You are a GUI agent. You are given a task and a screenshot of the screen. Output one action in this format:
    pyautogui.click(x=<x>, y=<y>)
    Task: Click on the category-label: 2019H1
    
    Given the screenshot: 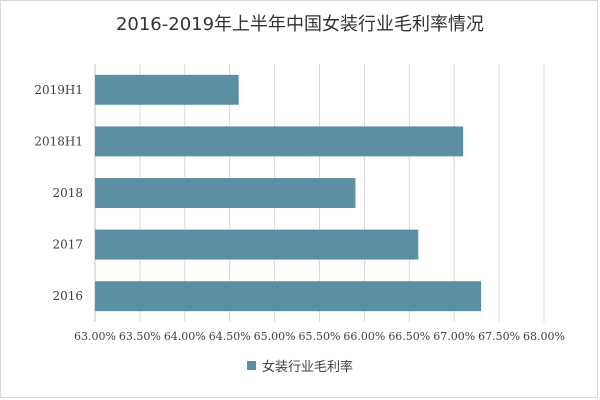 What is the action you would take?
    pyautogui.click(x=58, y=90)
    